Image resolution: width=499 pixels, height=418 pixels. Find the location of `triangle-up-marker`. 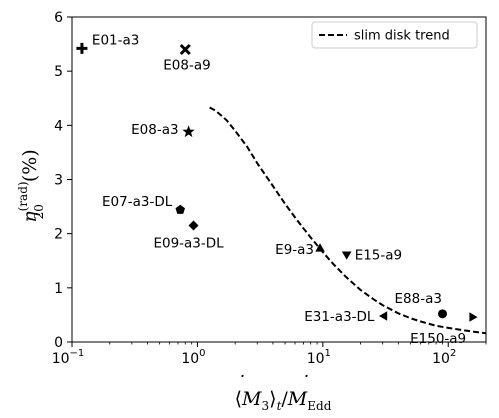

triangle-up-marker is located at coordinates (320, 247).